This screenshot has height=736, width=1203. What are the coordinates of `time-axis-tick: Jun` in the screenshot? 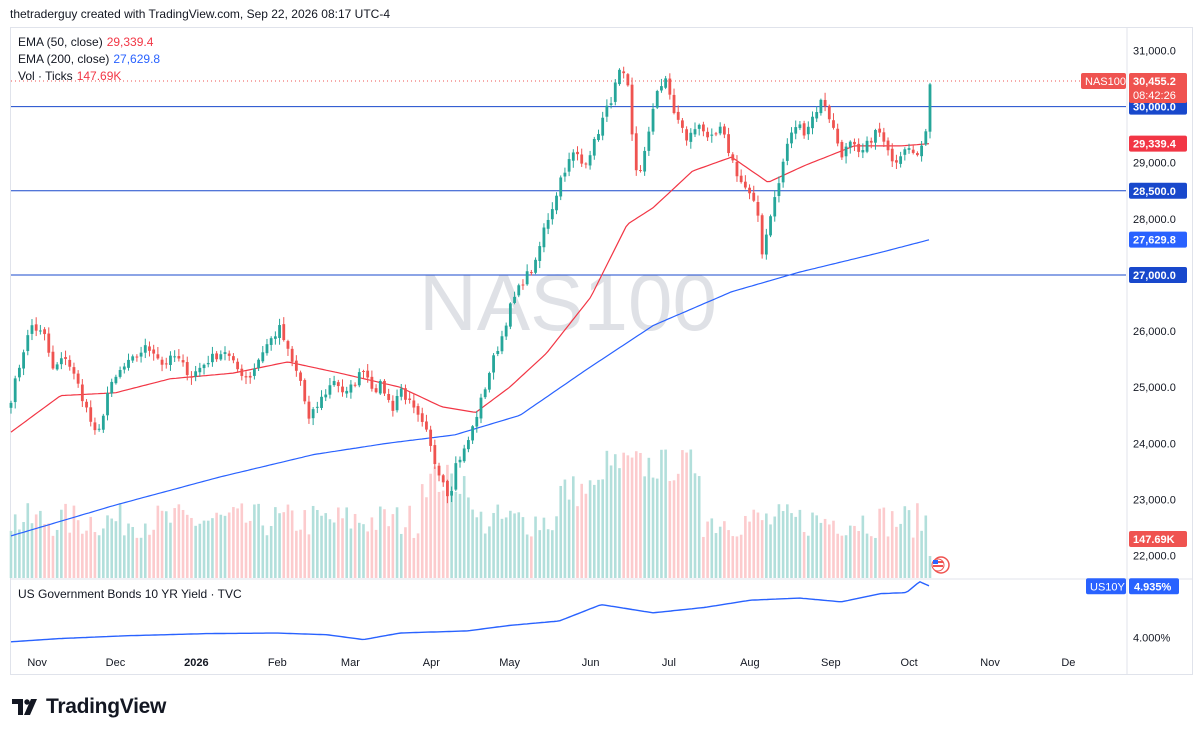 It's located at (591, 663).